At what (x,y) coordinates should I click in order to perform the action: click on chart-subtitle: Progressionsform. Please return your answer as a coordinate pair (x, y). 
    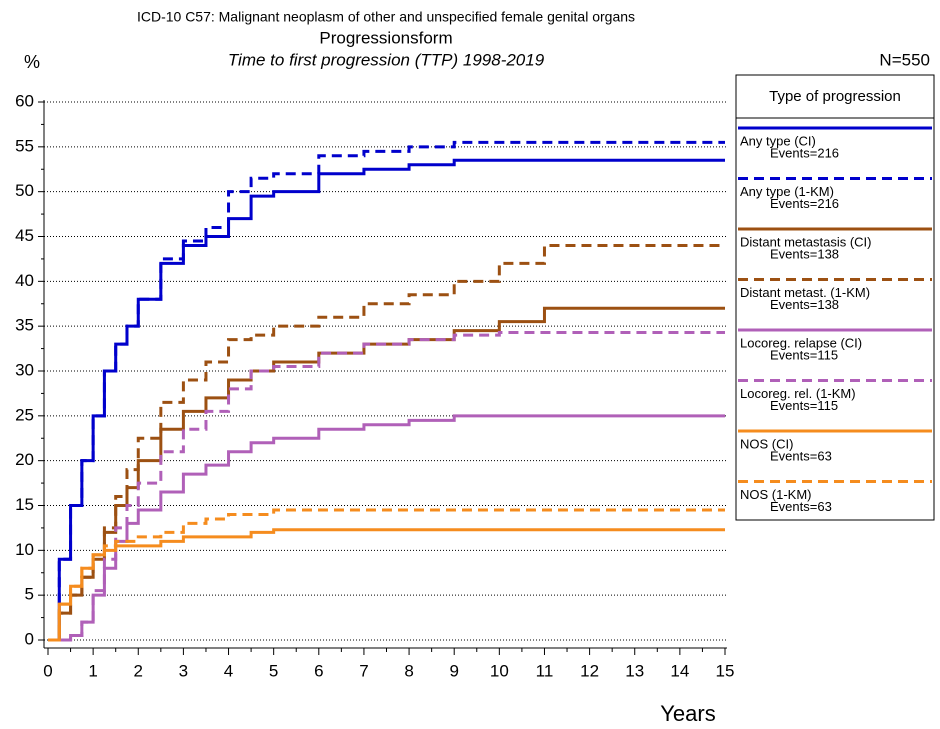
    Looking at the image, I should click on (385, 37).